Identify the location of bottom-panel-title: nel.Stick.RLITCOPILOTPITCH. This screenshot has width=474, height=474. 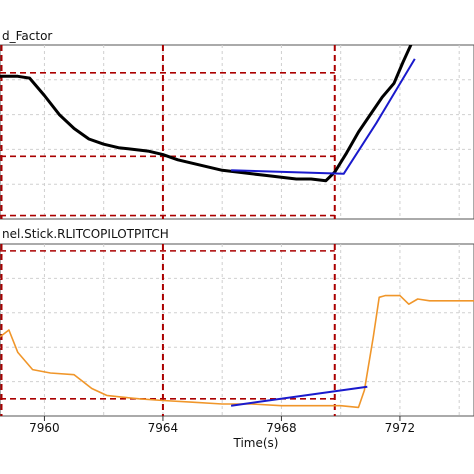
(85, 234).